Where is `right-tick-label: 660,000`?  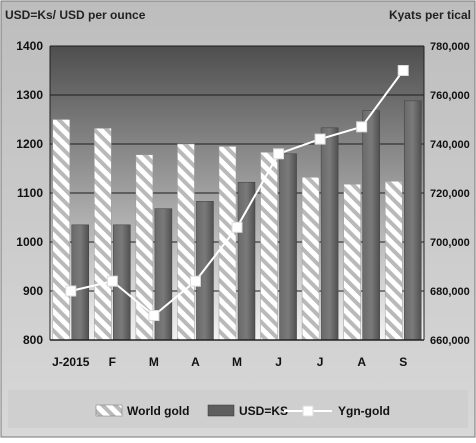 right-tick-label: 660,000 is located at coordinates (450, 341).